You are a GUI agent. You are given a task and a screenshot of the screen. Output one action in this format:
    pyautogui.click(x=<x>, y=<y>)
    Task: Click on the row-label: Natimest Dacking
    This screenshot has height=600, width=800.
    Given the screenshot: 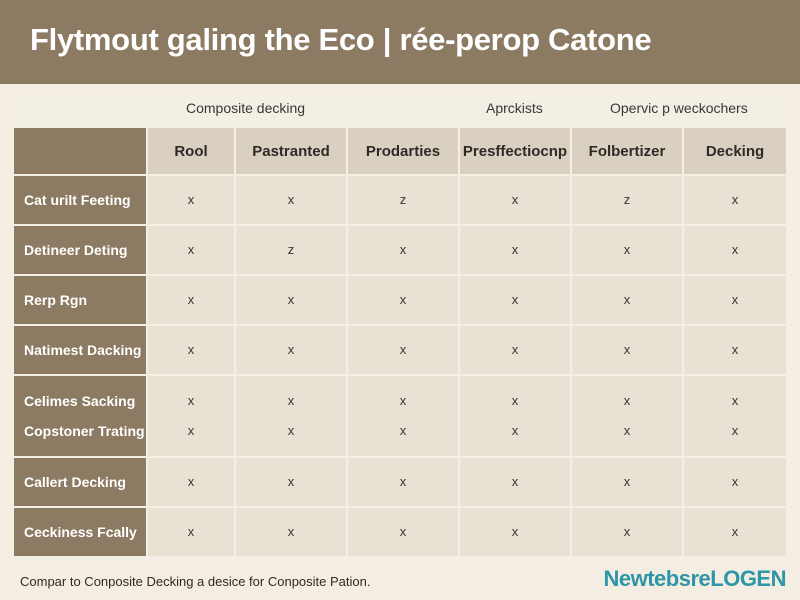 What is the action you would take?
    pyautogui.click(x=83, y=350)
    